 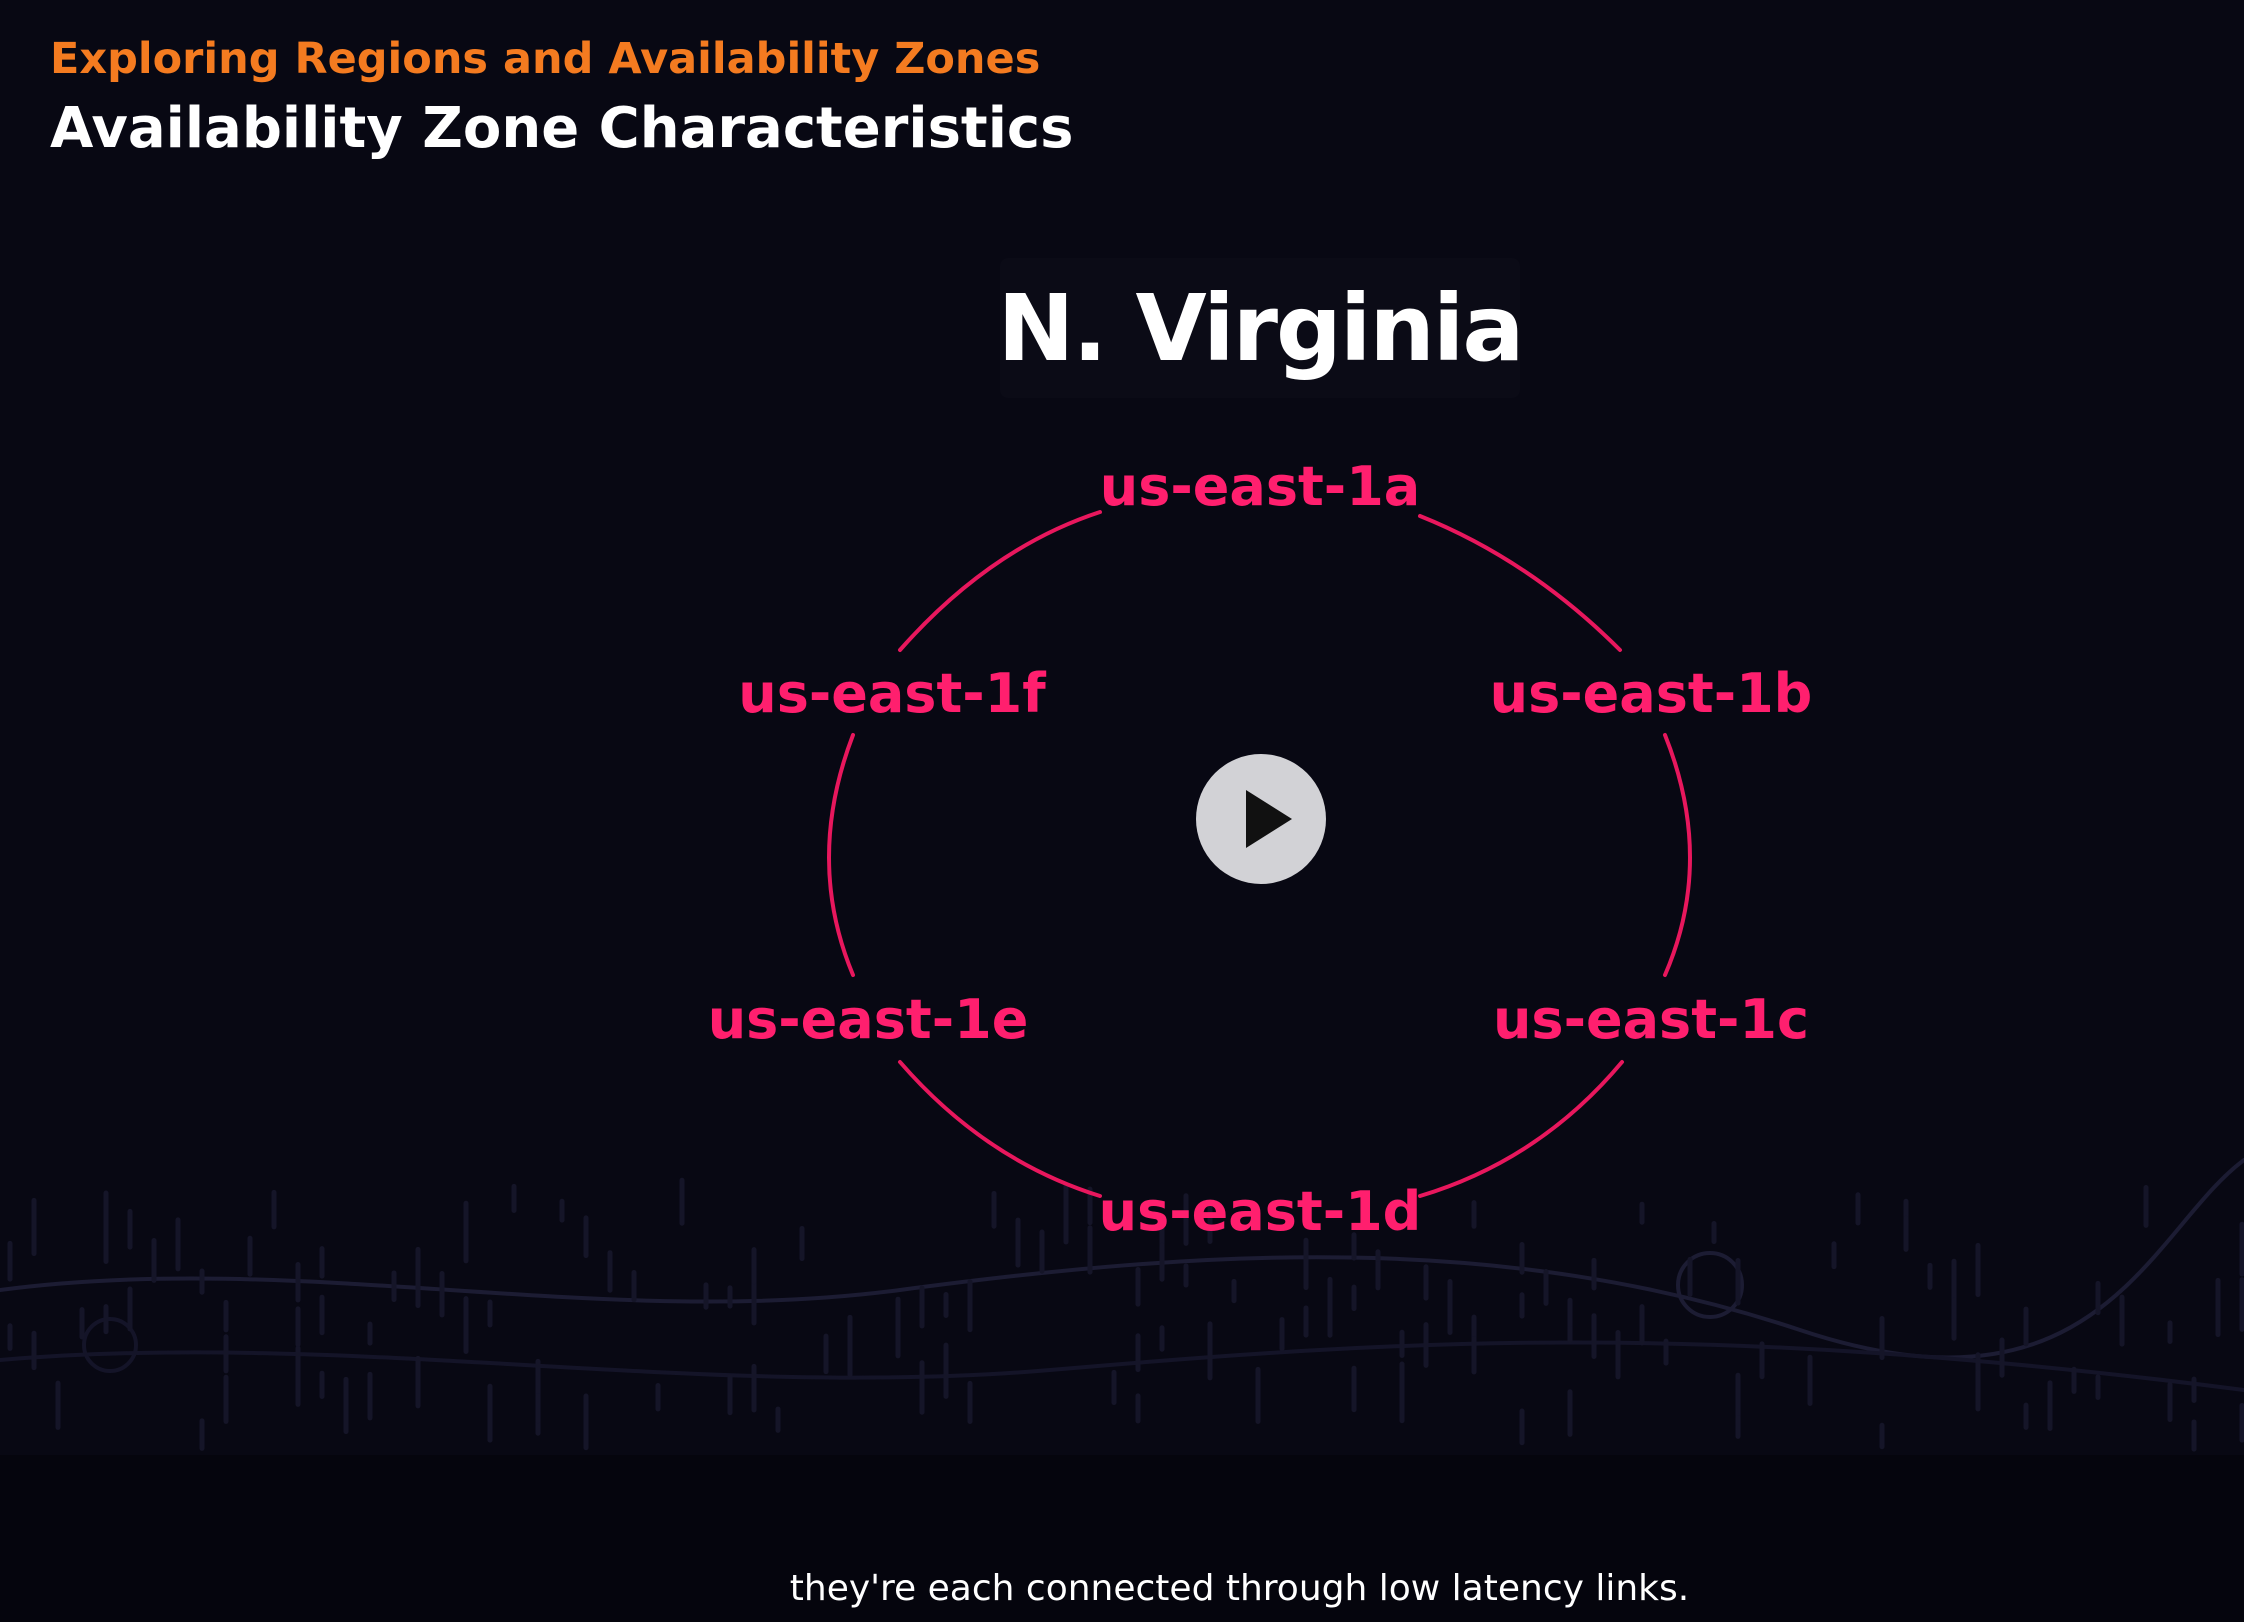 I want to click on az-label-us-east-1a: us-east-1a, so click(x=1260, y=486).